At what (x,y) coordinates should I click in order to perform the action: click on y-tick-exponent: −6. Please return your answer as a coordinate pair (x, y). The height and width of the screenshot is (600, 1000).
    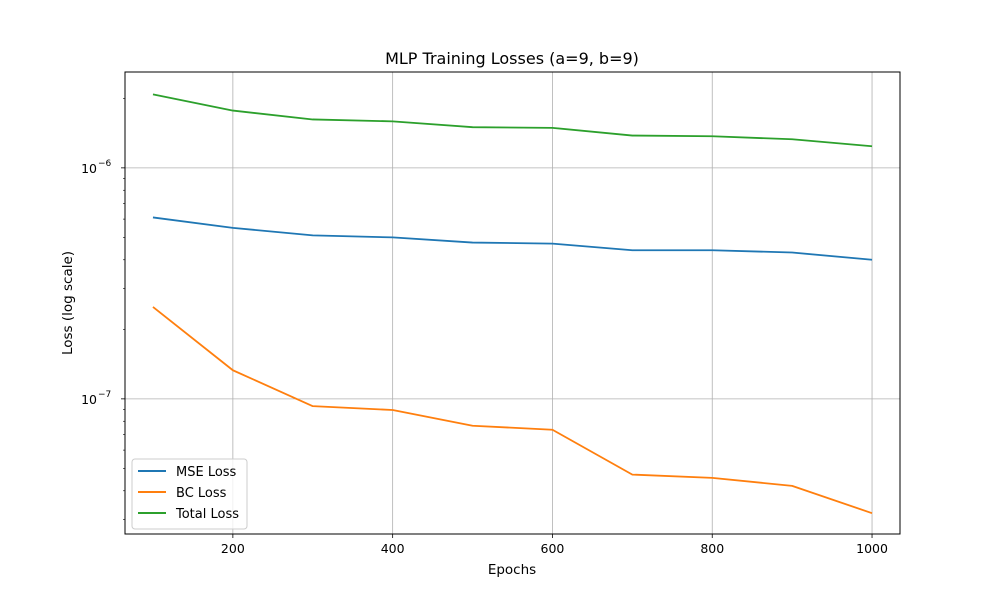
    Looking at the image, I should click on (105, 164).